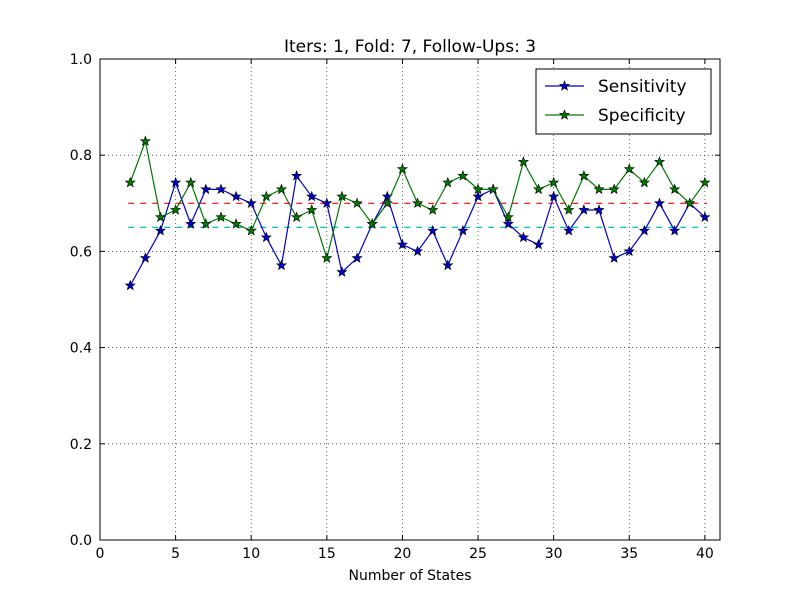  I want to click on x-tick-label: 15, so click(327, 554).